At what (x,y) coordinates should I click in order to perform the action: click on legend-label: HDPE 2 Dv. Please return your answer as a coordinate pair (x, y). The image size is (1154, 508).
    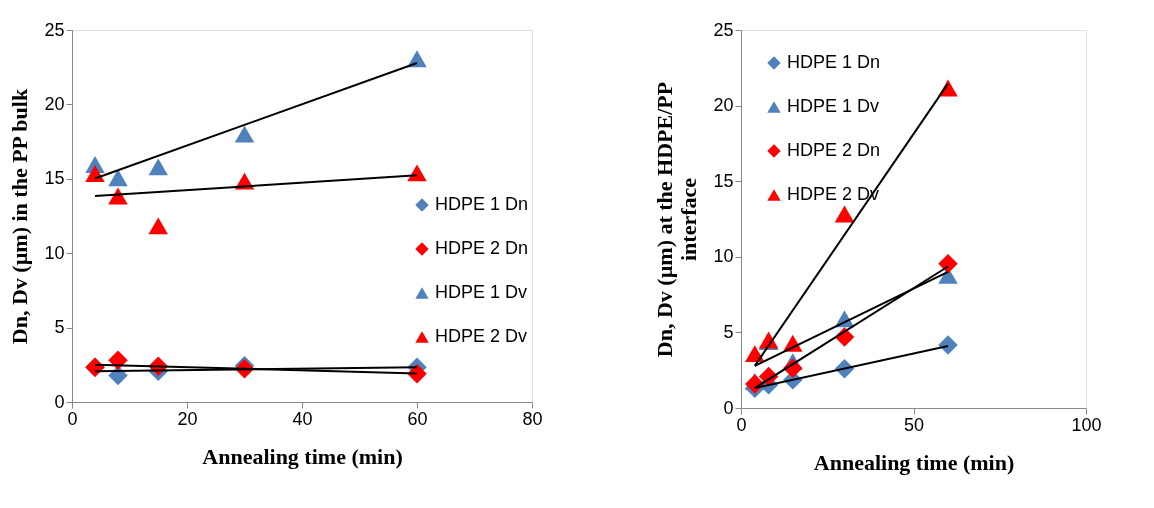
    Looking at the image, I should click on (481, 335).